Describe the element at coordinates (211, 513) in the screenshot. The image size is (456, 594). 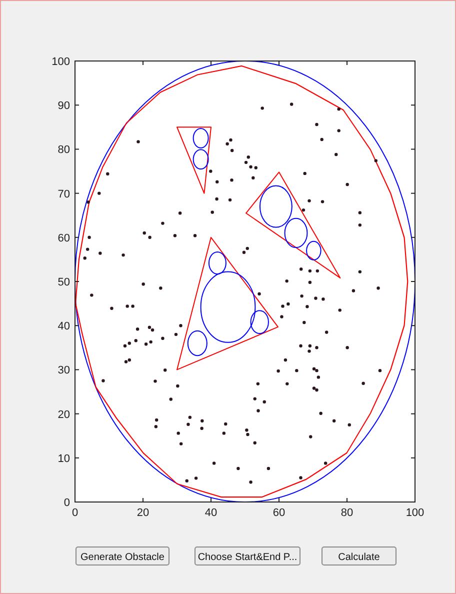
I see `x-tick-label: 40` at that location.